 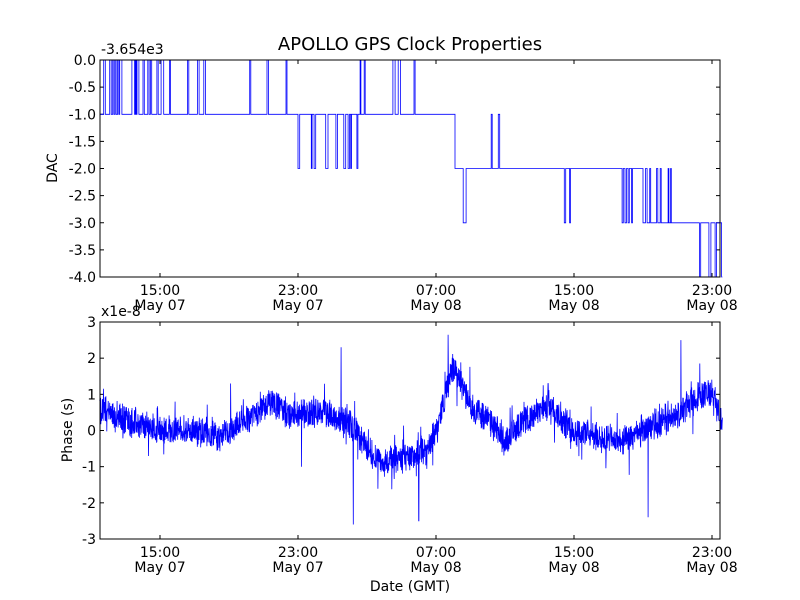 What do you see at coordinates (82, 88) in the screenshot?
I see `y-tick-label: -0.5` at bounding box center [82, 88].